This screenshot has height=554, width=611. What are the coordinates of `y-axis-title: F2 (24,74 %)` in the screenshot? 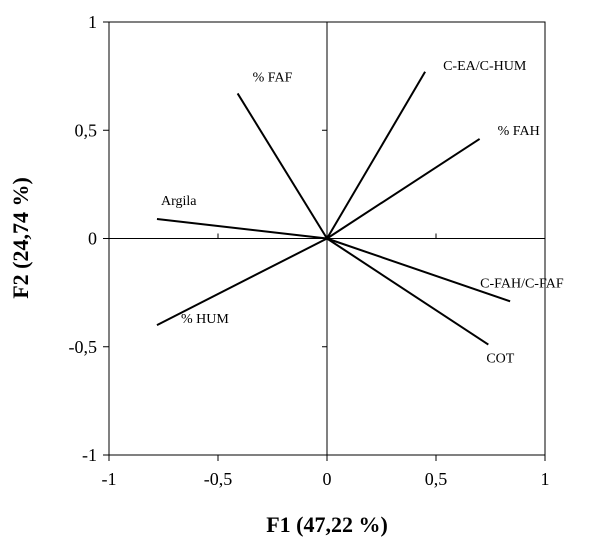 It's located at (20, 238).